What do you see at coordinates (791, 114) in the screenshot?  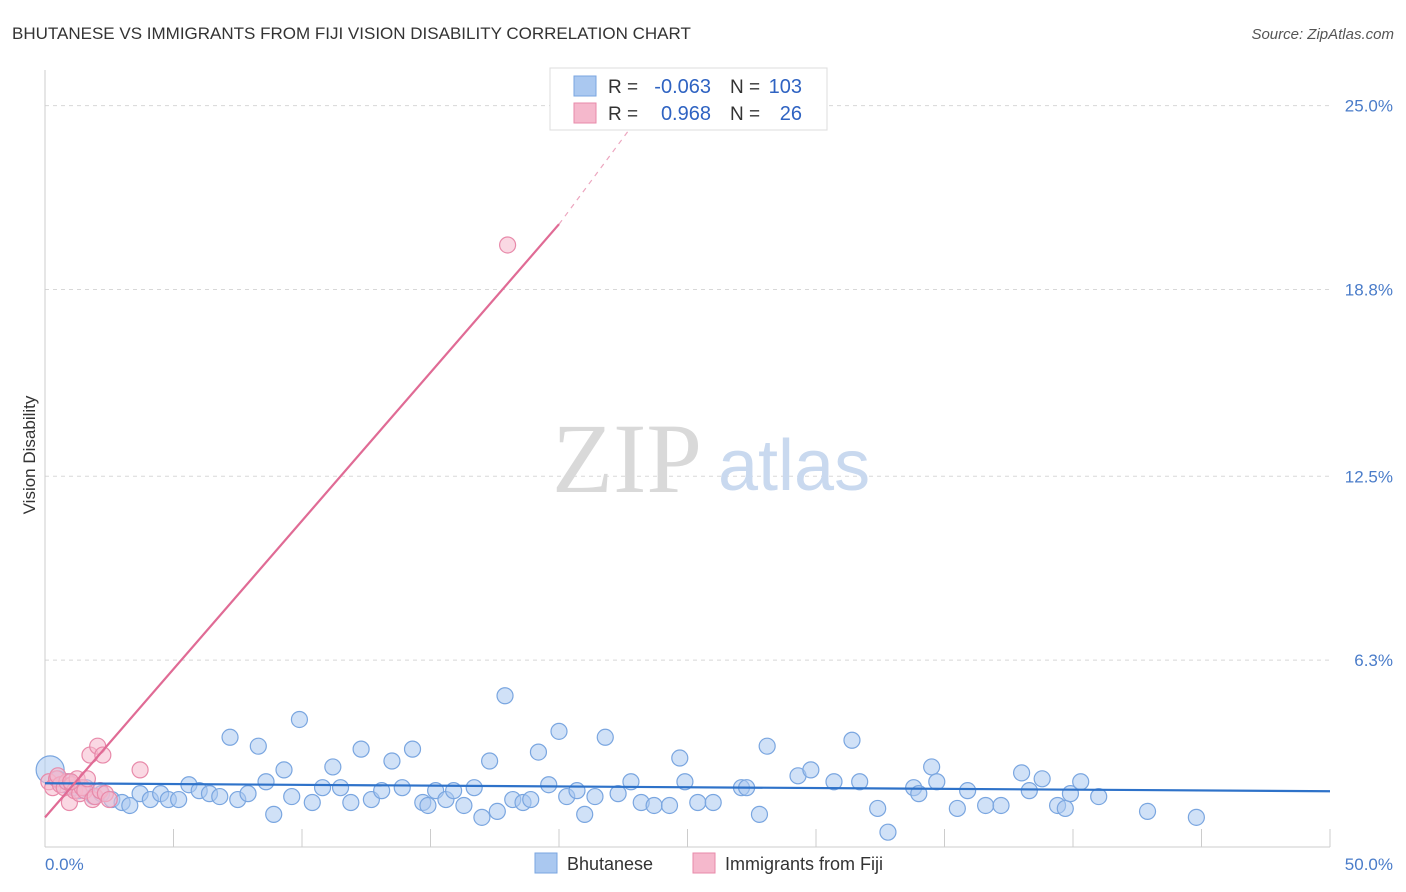 I see `legend-n-value-2: 26` at bounding box center [791, 114].